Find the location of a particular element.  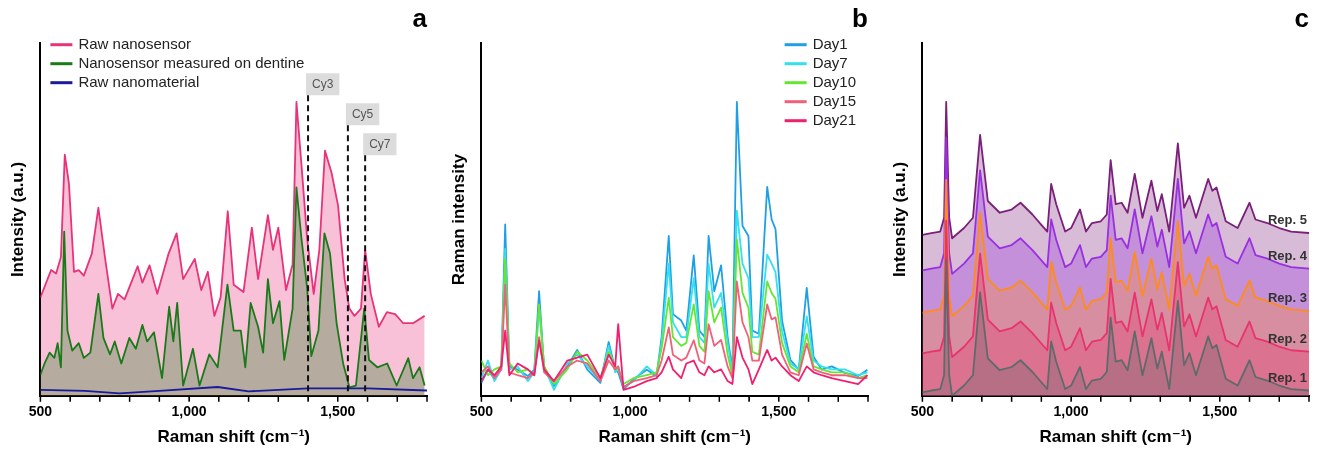

legend-label: Day15 is located at coordinates (834, 100).